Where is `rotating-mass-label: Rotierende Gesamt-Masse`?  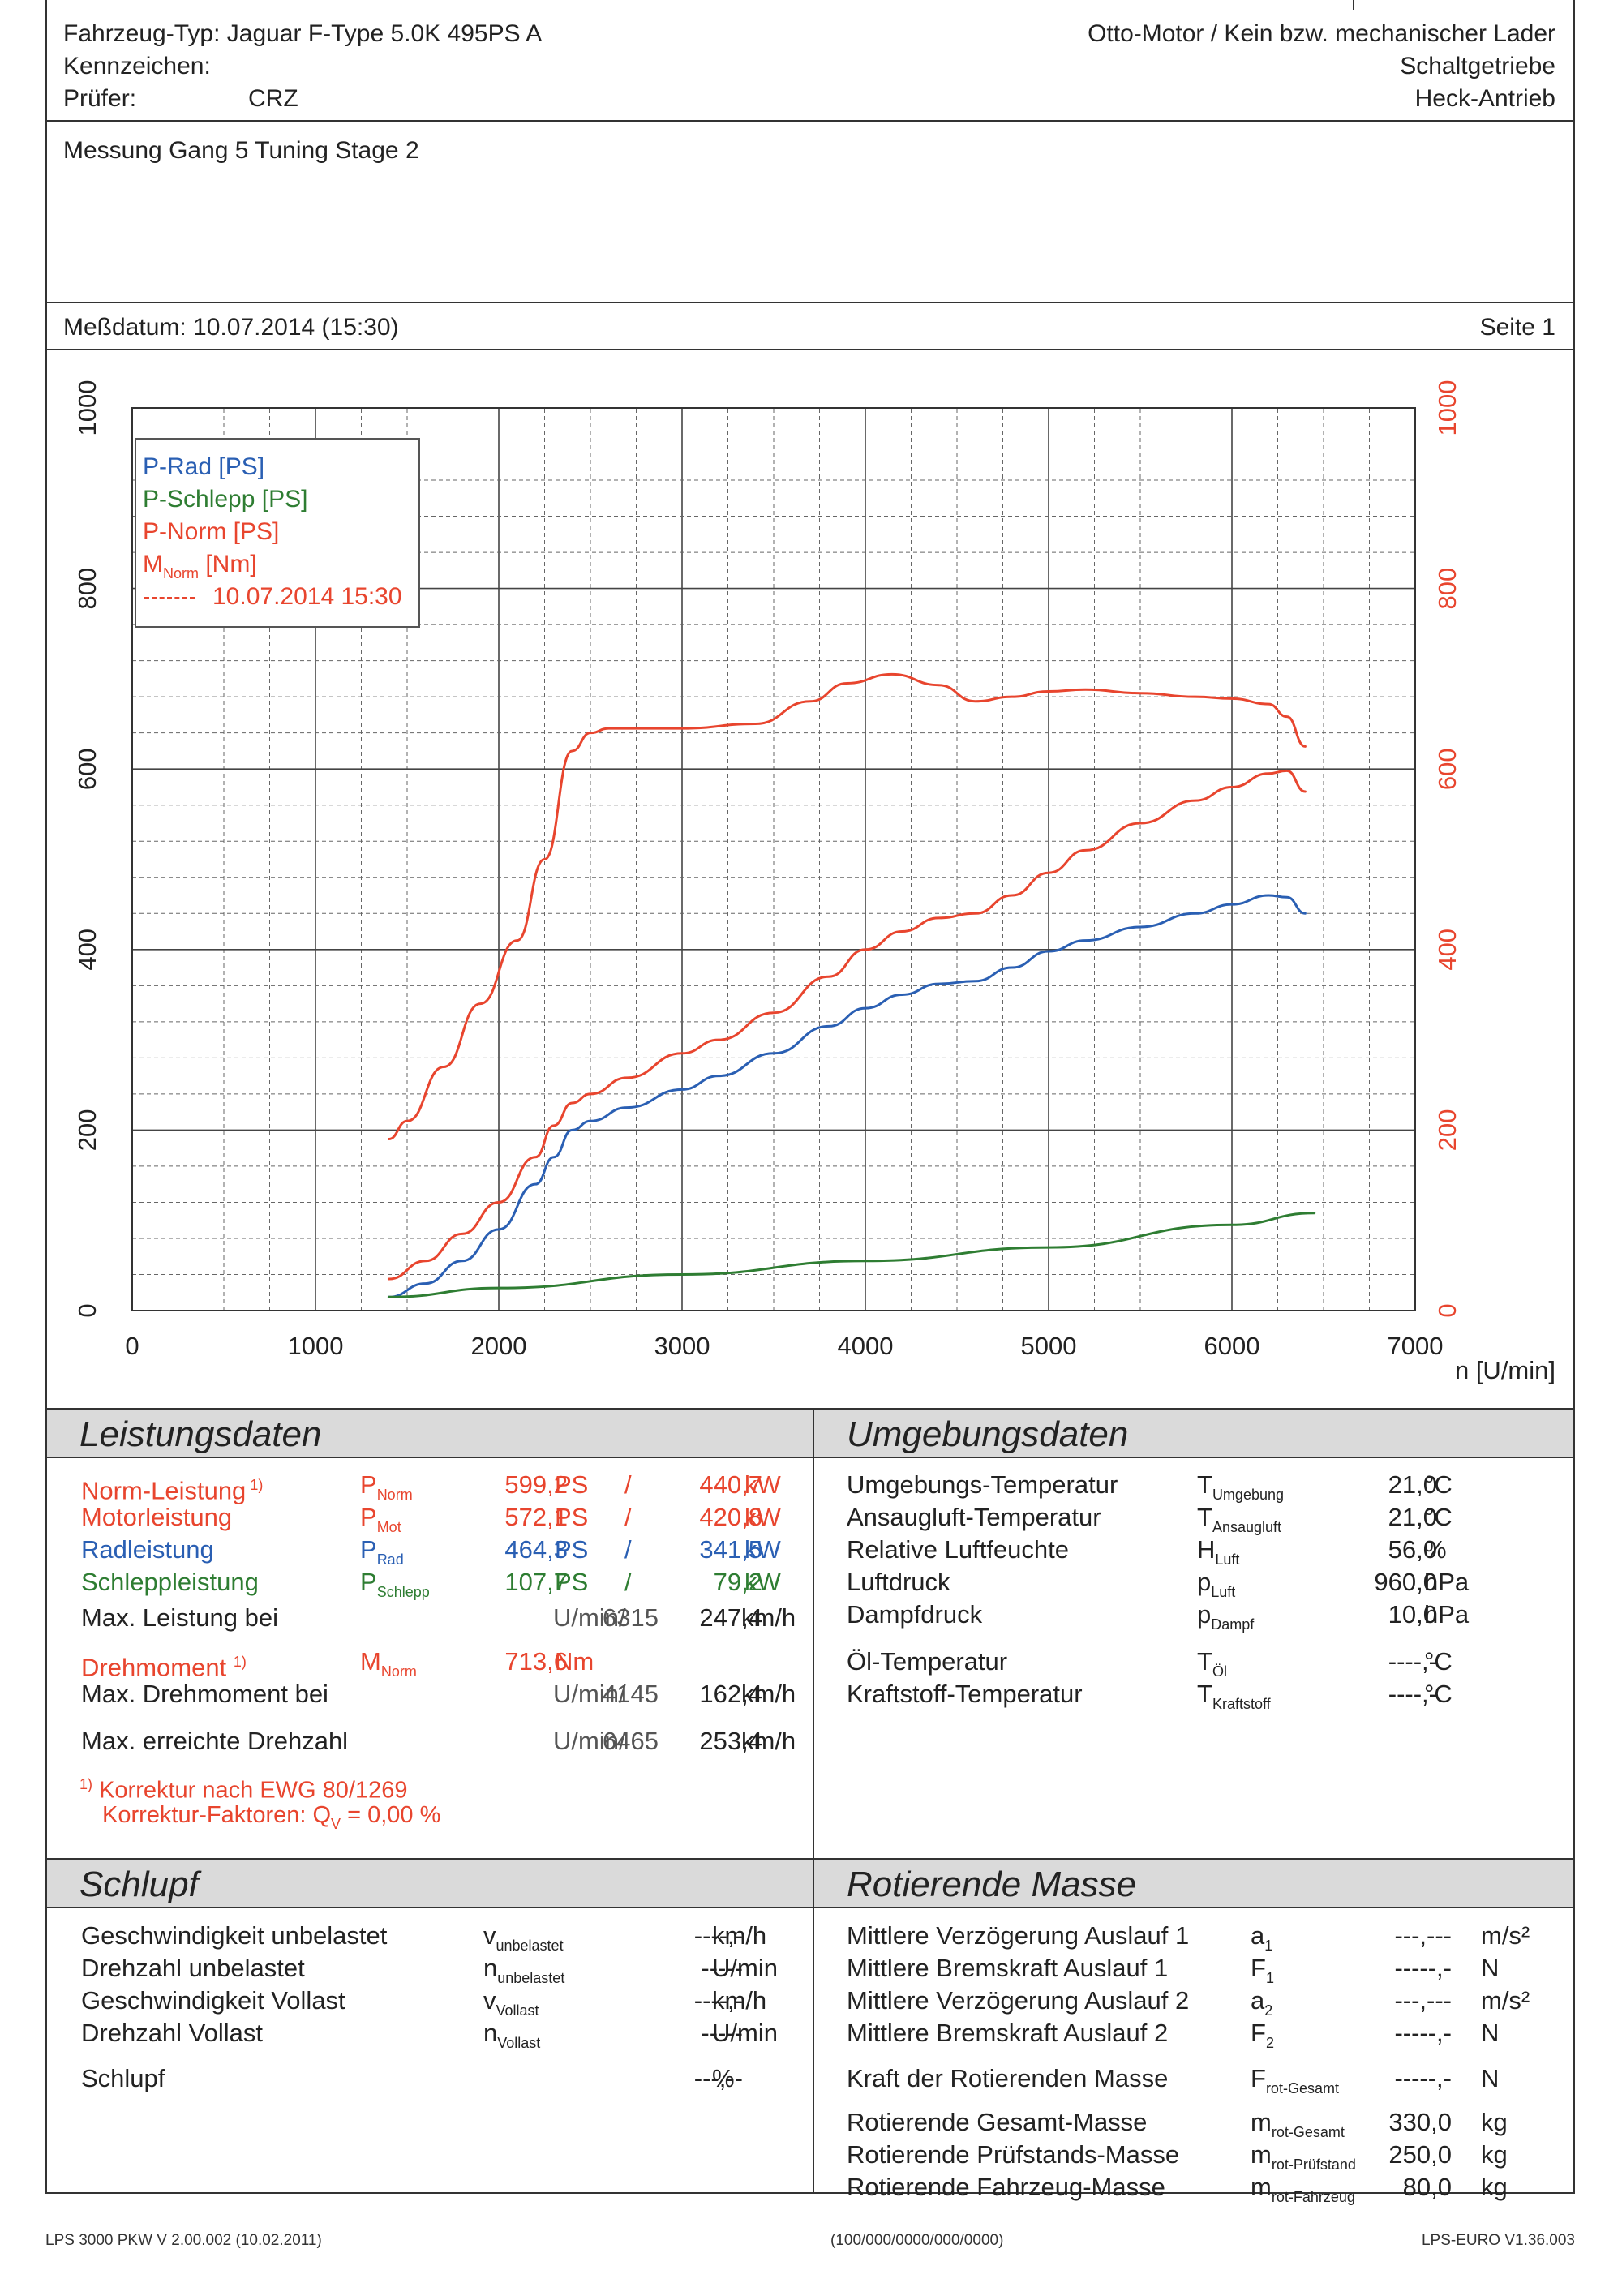
rotating-mass-label: Rotierende Gesamt-Masse is located at coordinates (997, 2122).